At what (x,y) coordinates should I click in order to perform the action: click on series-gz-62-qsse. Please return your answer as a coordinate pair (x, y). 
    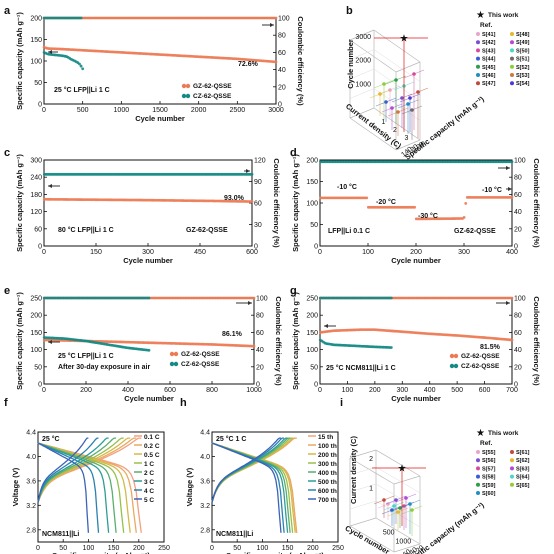
    Looking at the image, I should click on (160, 54).